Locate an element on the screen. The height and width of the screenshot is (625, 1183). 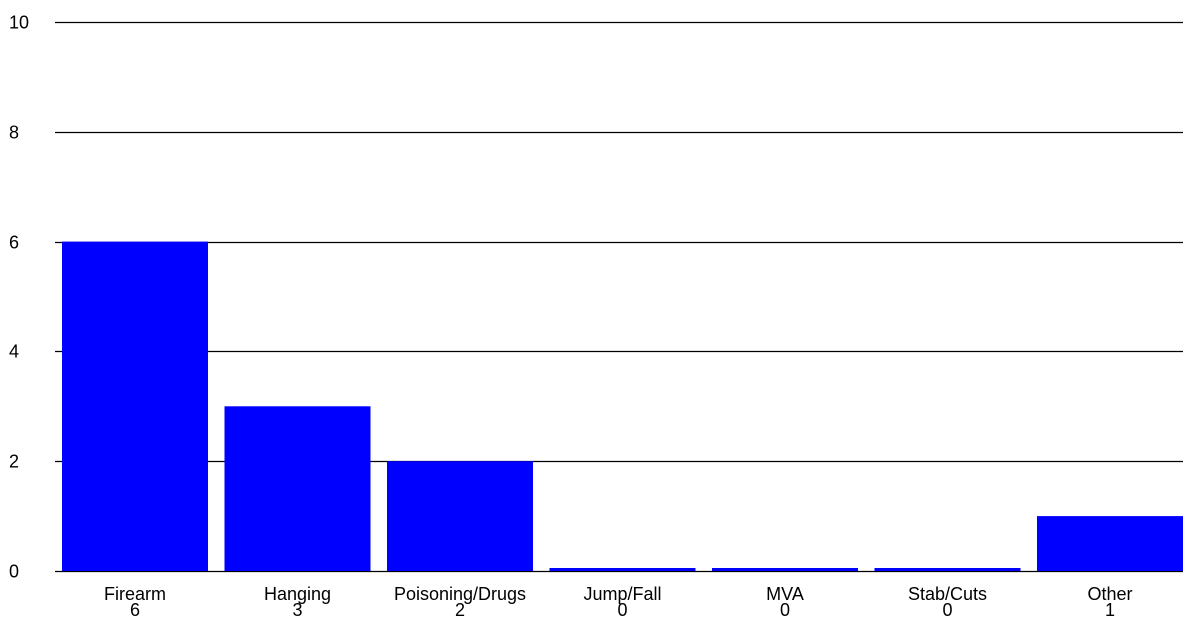
x-tick-label: Other is located at coordinates (1109, 594).